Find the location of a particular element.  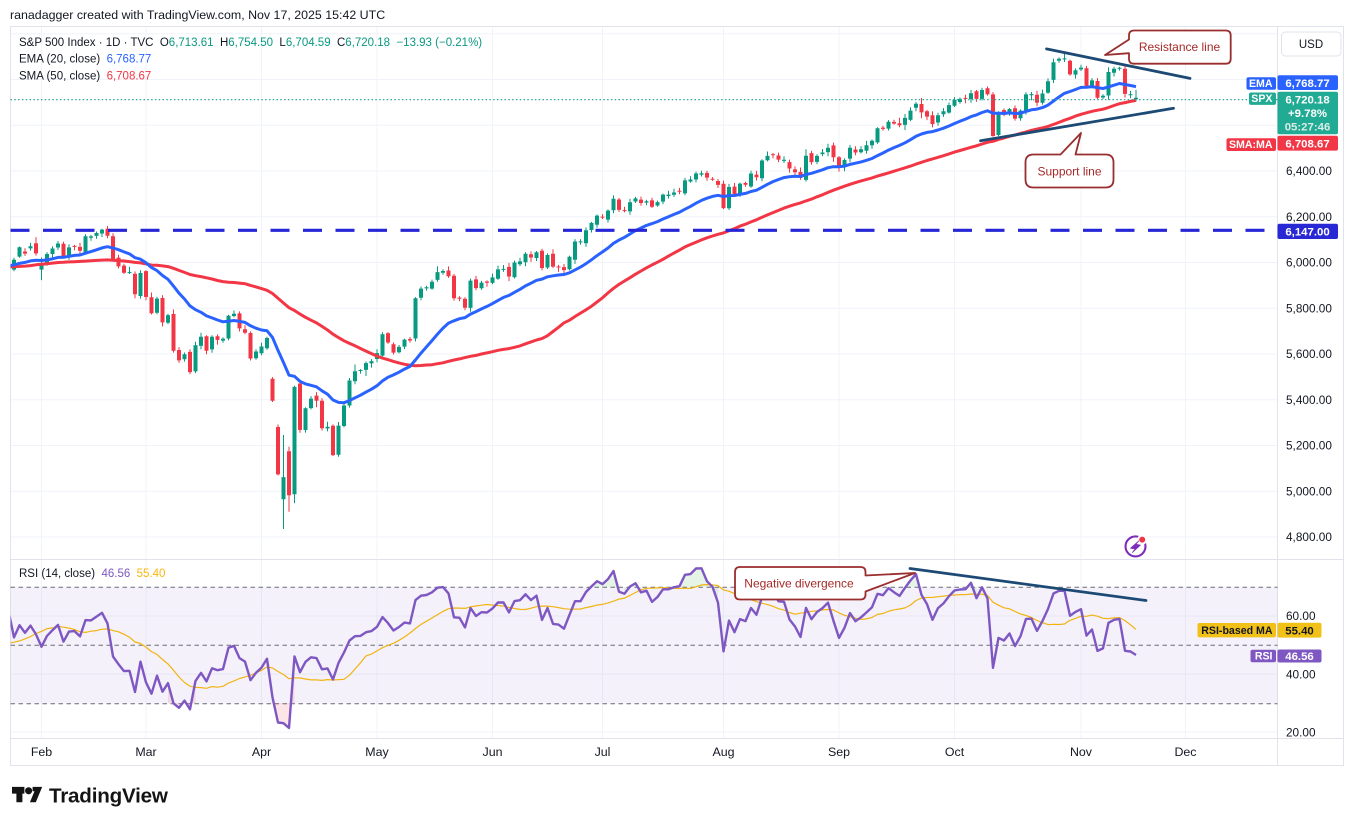

svg-text: +9.78% is located at coordinates (1307, 114).